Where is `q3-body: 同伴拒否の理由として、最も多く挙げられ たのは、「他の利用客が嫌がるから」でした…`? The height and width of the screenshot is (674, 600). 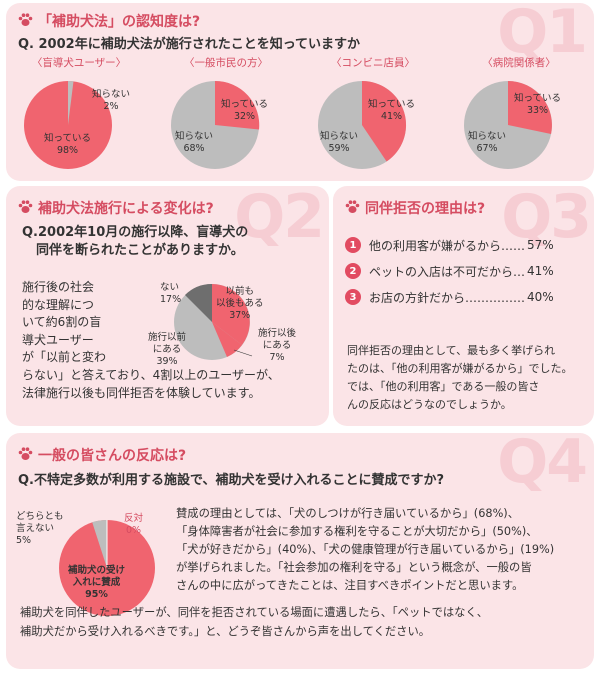 q3-body: 同伴拒否の理由として、最も多く挙げられ たのは、「他の利用客が嫌がるから」でした… is located at coordinates (460, 377).